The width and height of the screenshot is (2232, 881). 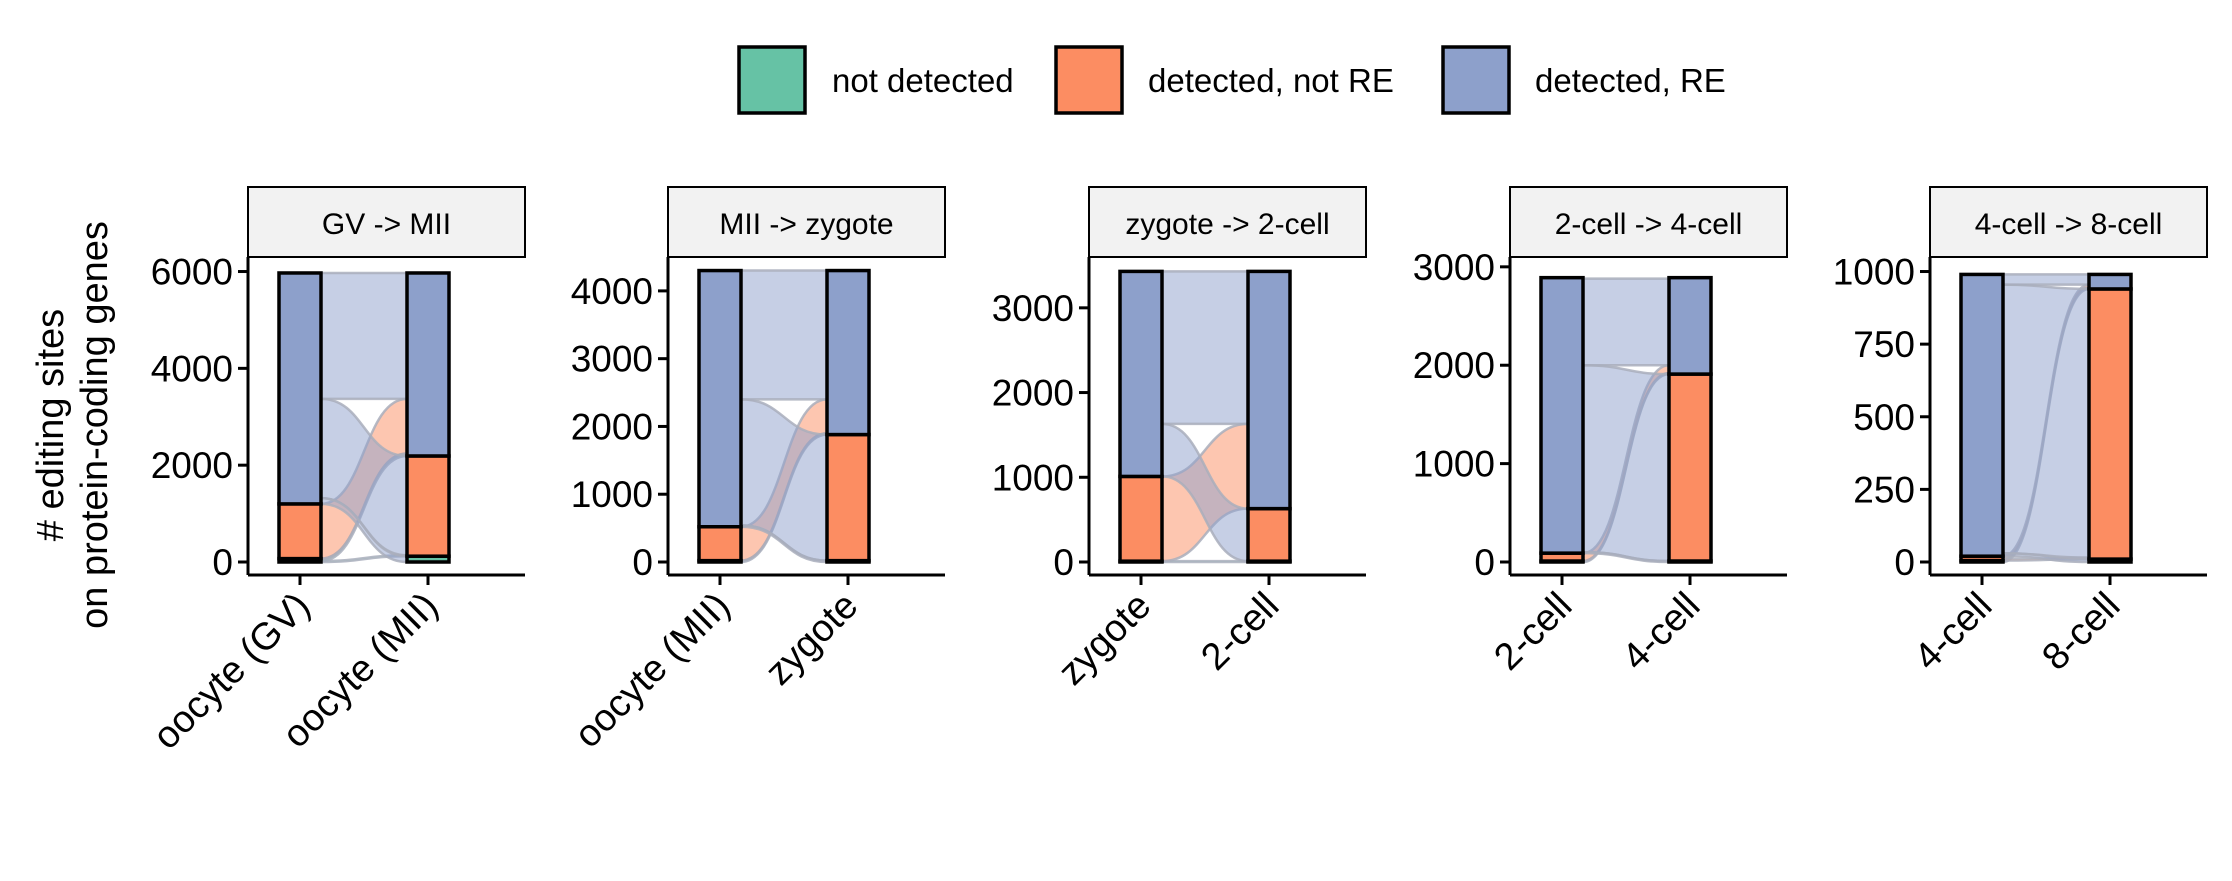 I want to click on y-axis-title-line-1: # editing sites, so click(x=51, y=425).